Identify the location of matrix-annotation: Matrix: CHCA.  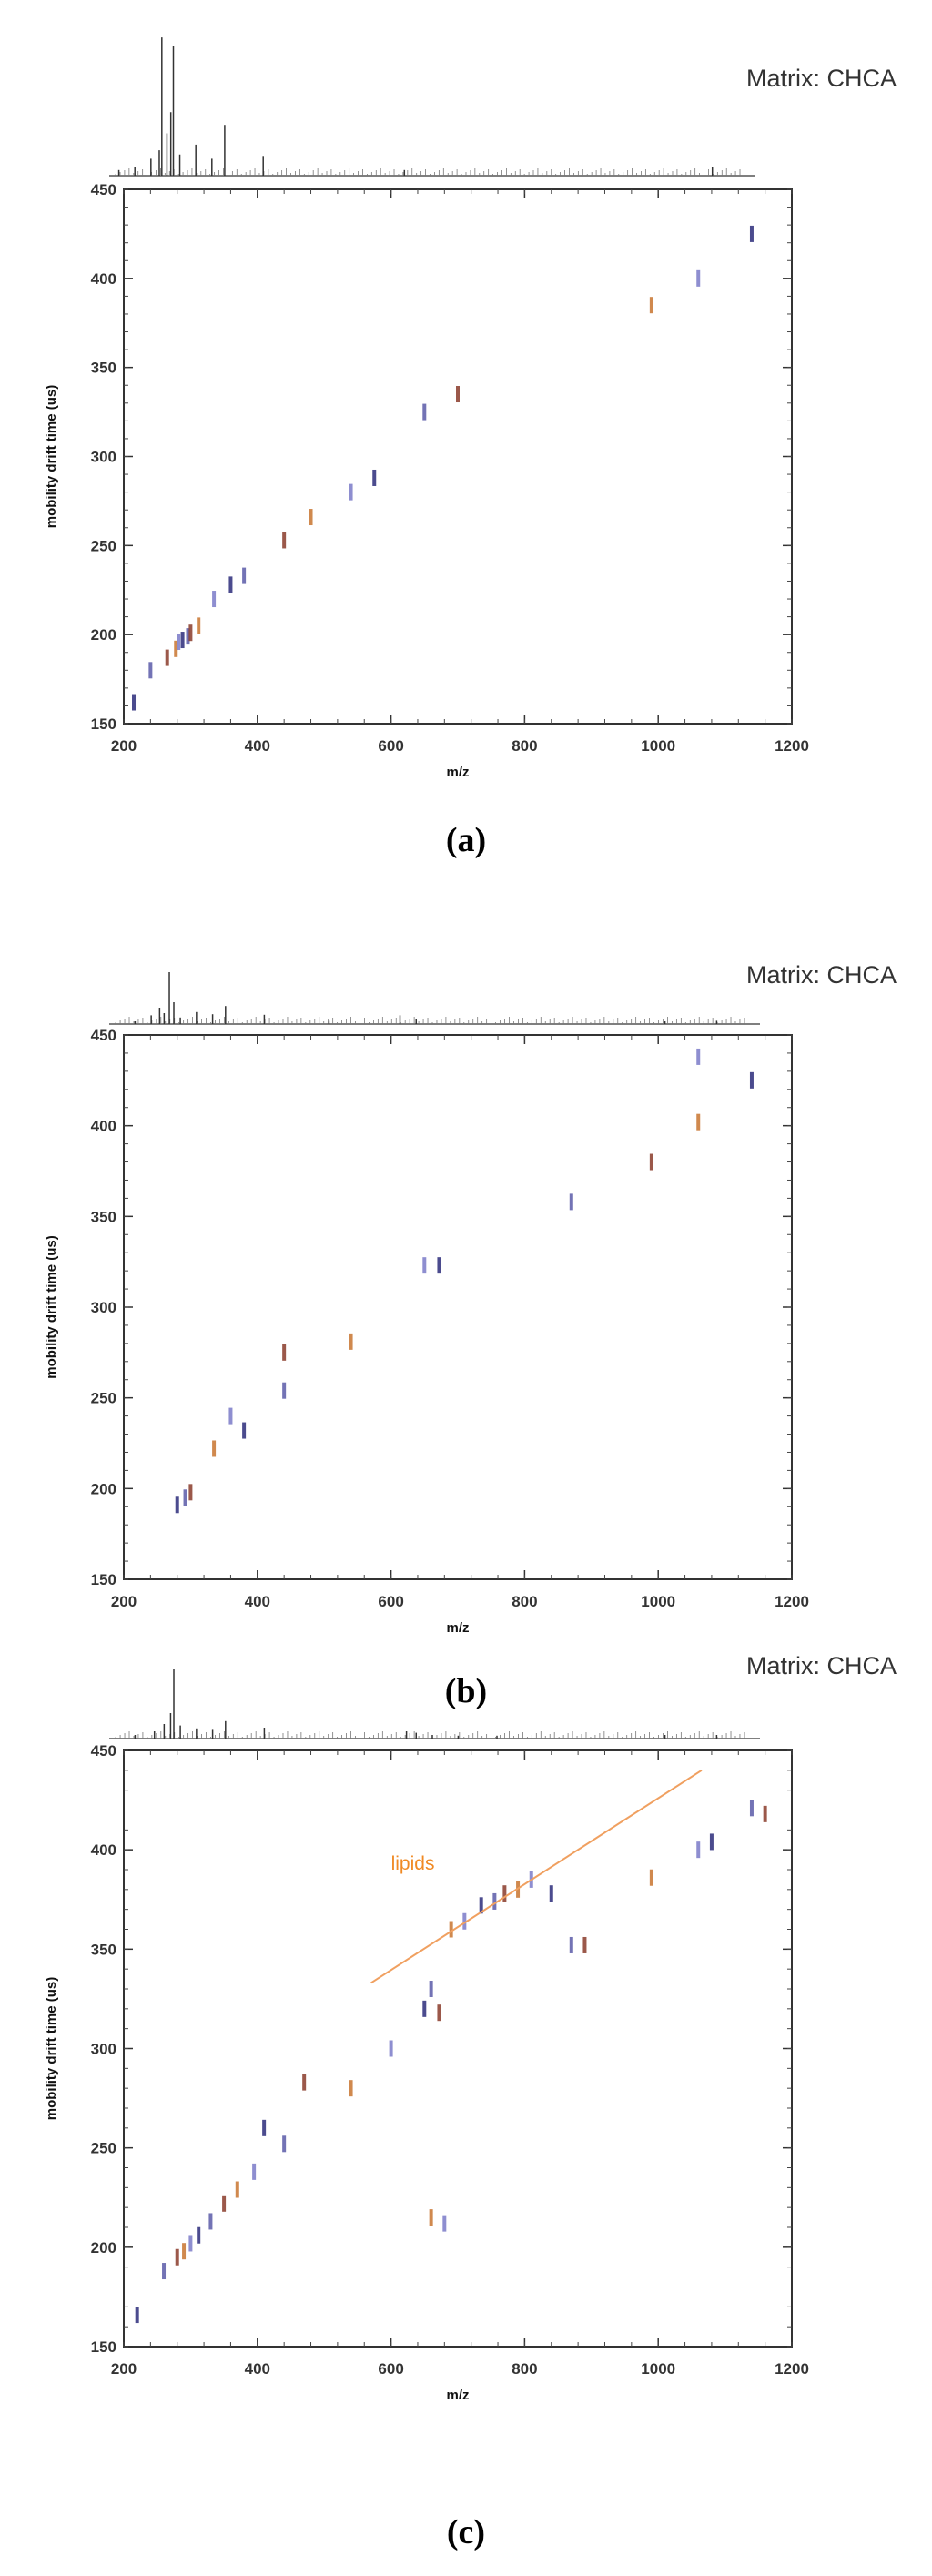
(821, 975).